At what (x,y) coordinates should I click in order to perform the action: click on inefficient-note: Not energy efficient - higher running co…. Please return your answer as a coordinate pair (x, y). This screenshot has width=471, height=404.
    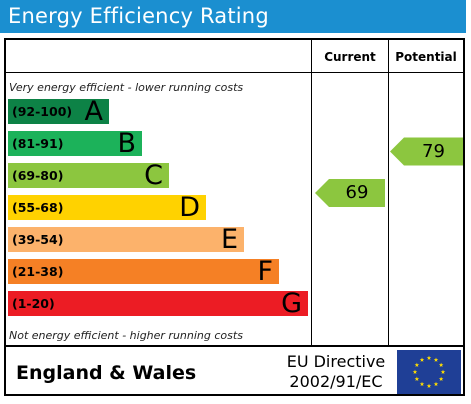
    Looking at the image, I should click on (126, 335).